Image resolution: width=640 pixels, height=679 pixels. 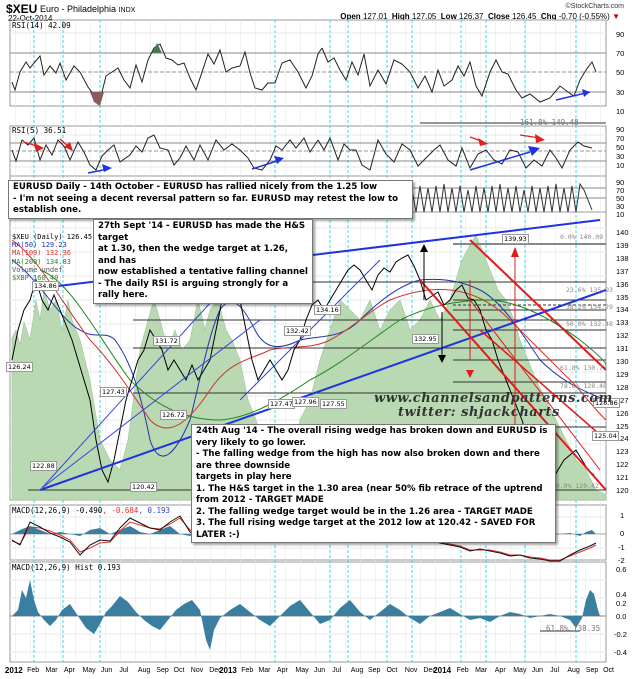 What do you see at coordinates (493, 398) in the screenshot?
I see `watermark-site: www.channelsandpatterns.com` at bounding box center [493, 398].